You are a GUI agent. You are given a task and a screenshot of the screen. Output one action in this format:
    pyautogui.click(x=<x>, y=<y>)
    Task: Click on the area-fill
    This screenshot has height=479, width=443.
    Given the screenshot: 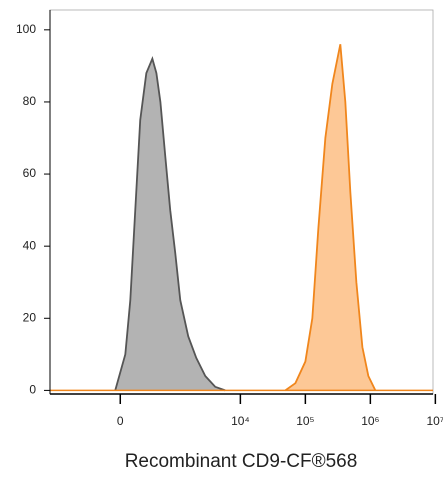 What is the action you would take?
    pyautogui.click(x=330, y=217)
    